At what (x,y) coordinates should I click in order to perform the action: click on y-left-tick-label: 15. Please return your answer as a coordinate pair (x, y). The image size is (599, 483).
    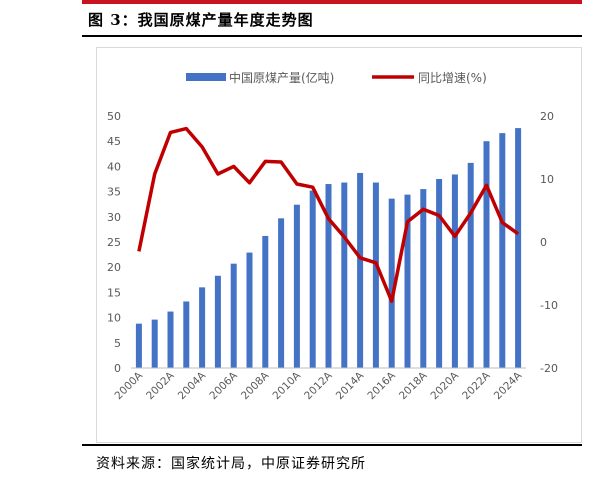
    Looking at the image, I should click on (114, 292).